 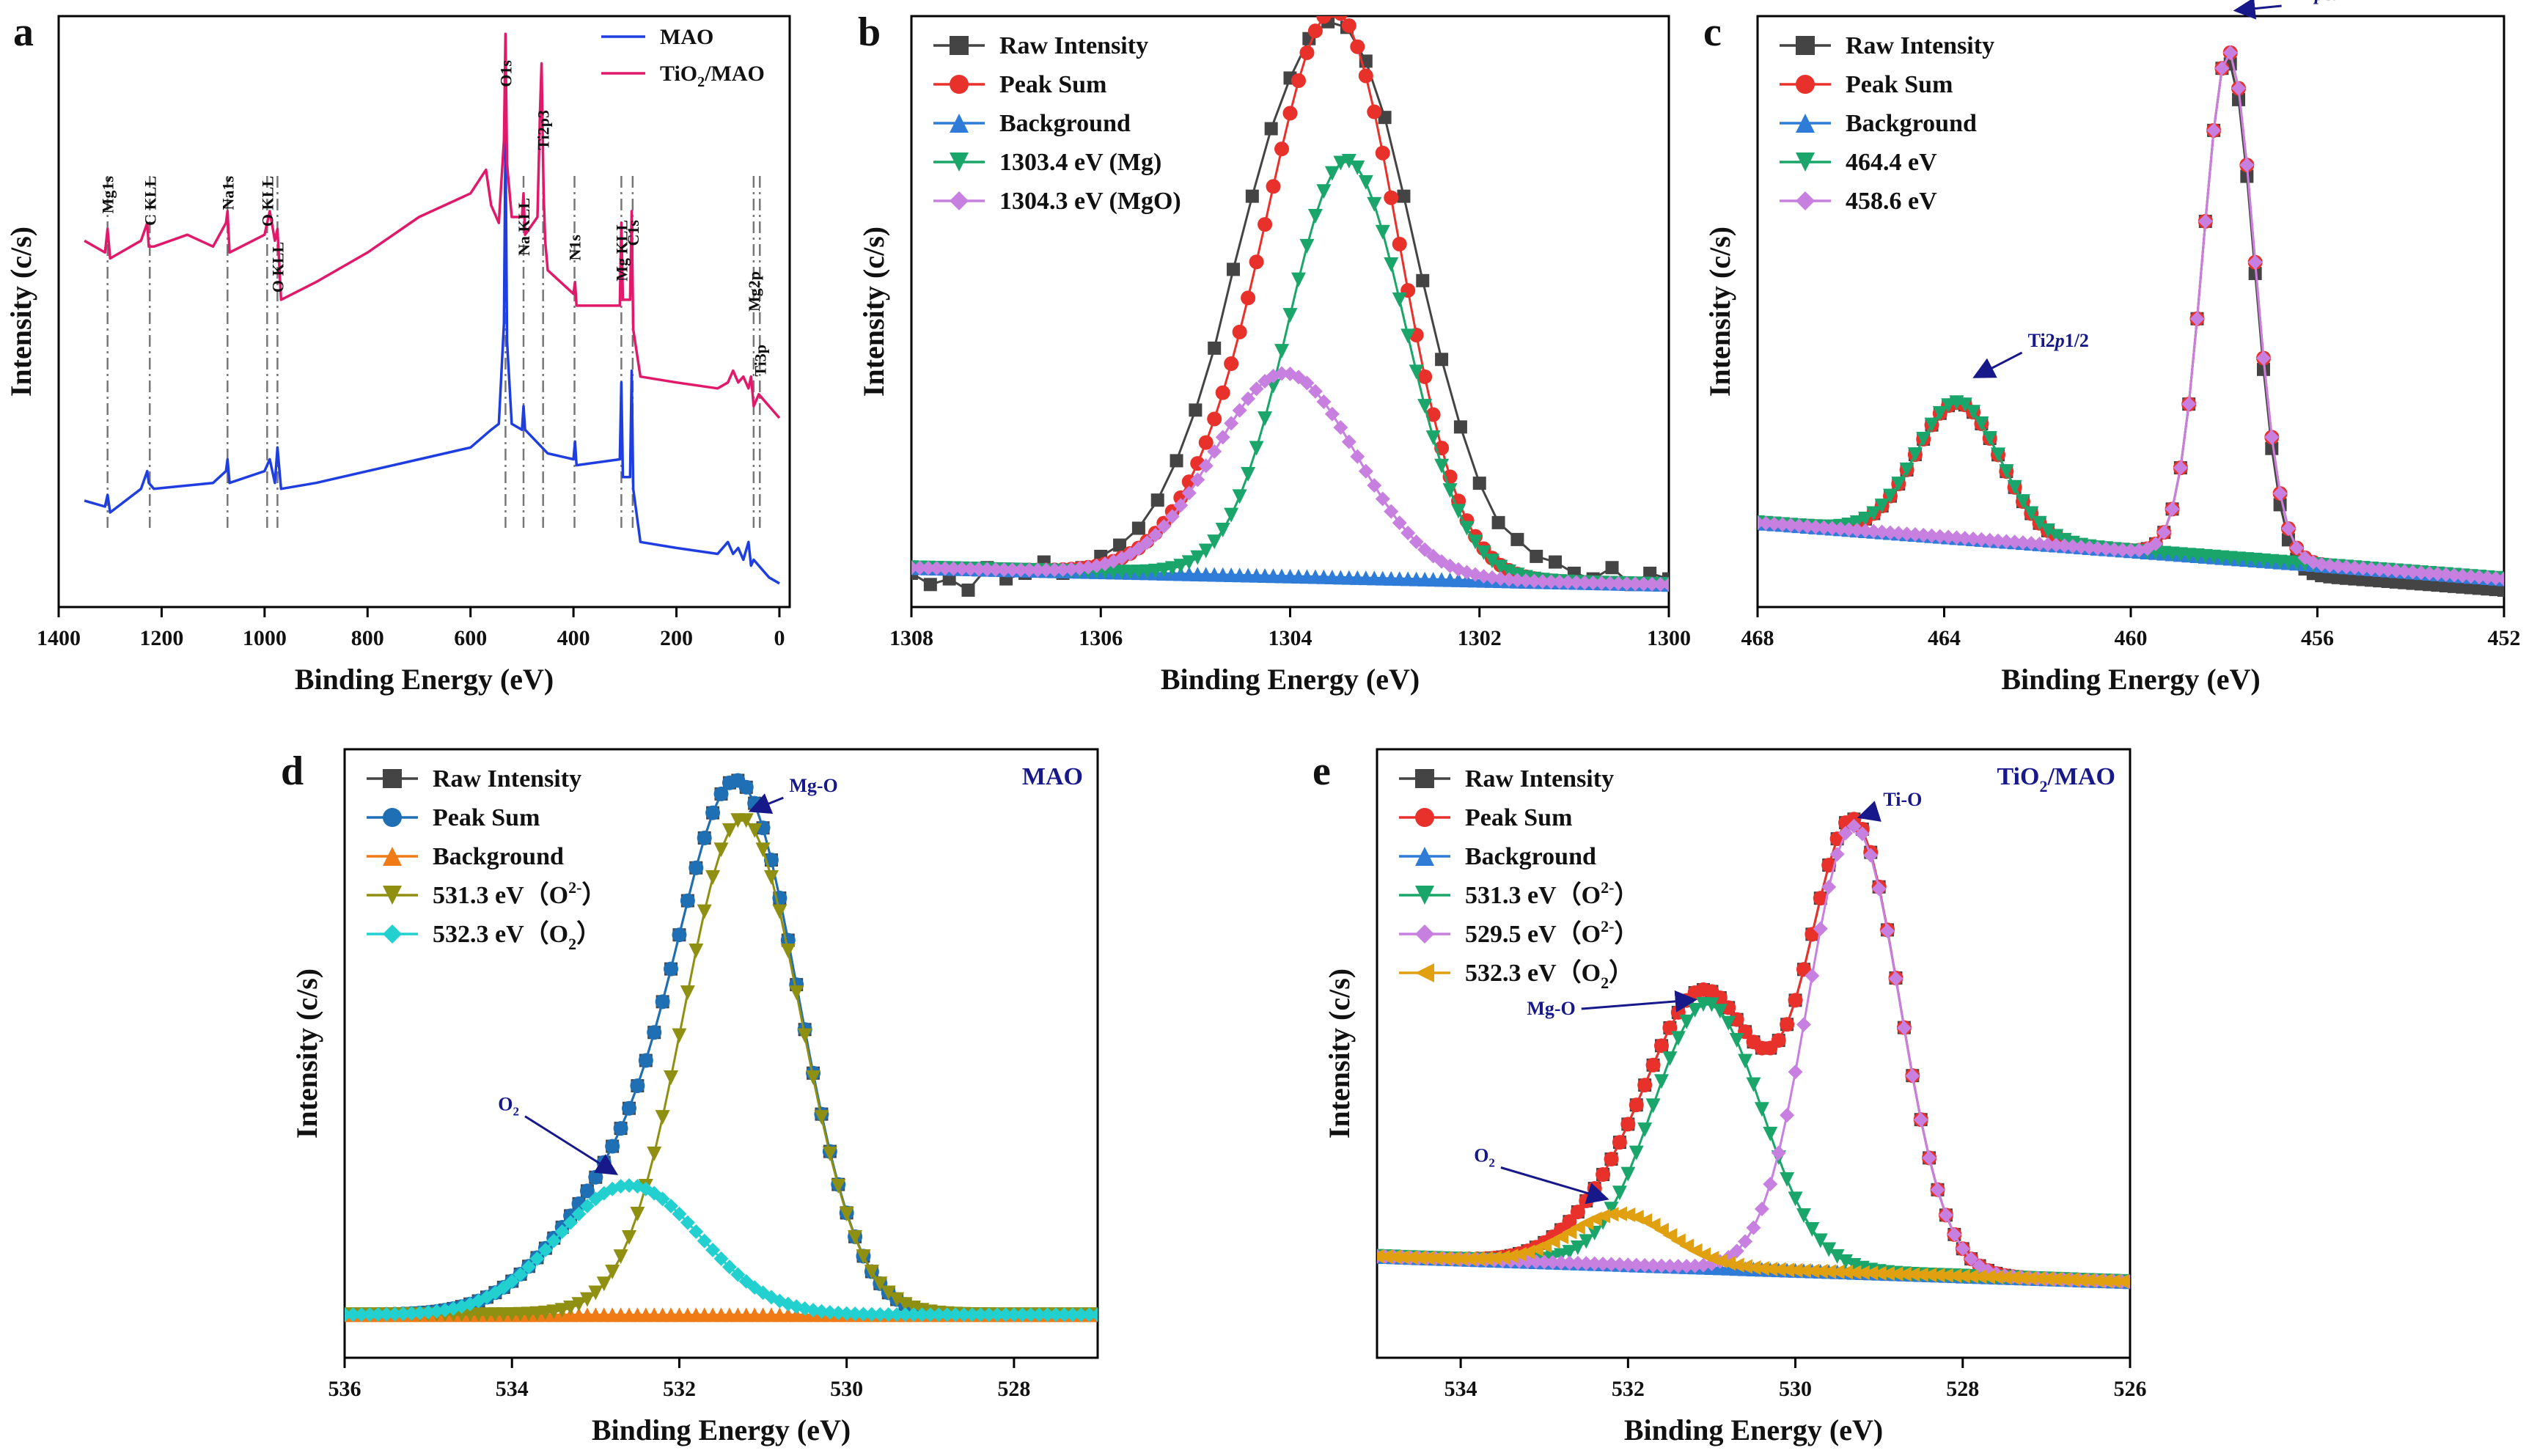 What do you see at coordinates (869, 32) in the screenshot?
I see `panel-label: b` at bounding box center [869, 32].